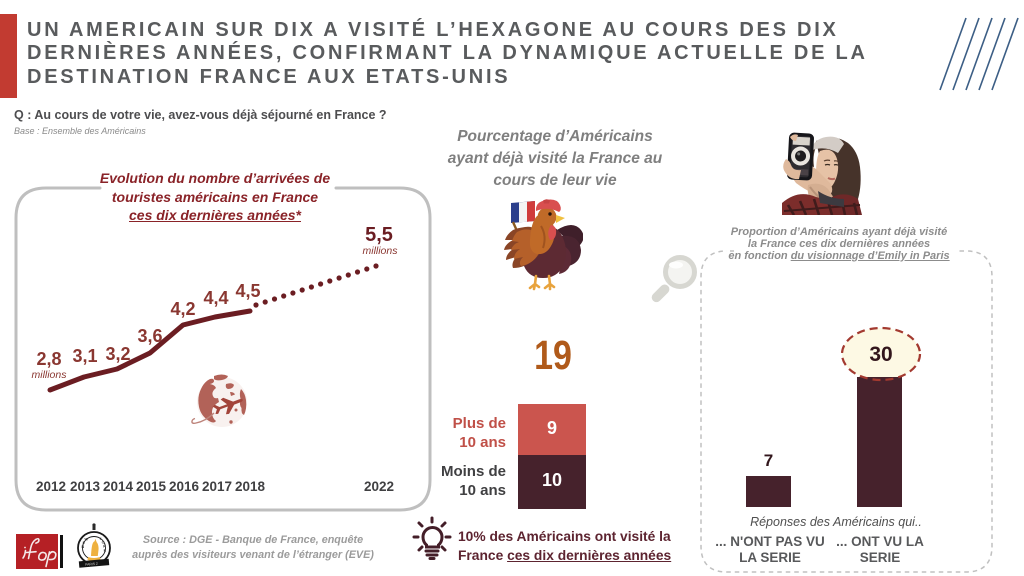 The image size is (1024, 576). I want to click on svg-text: W, so click(87, 540).